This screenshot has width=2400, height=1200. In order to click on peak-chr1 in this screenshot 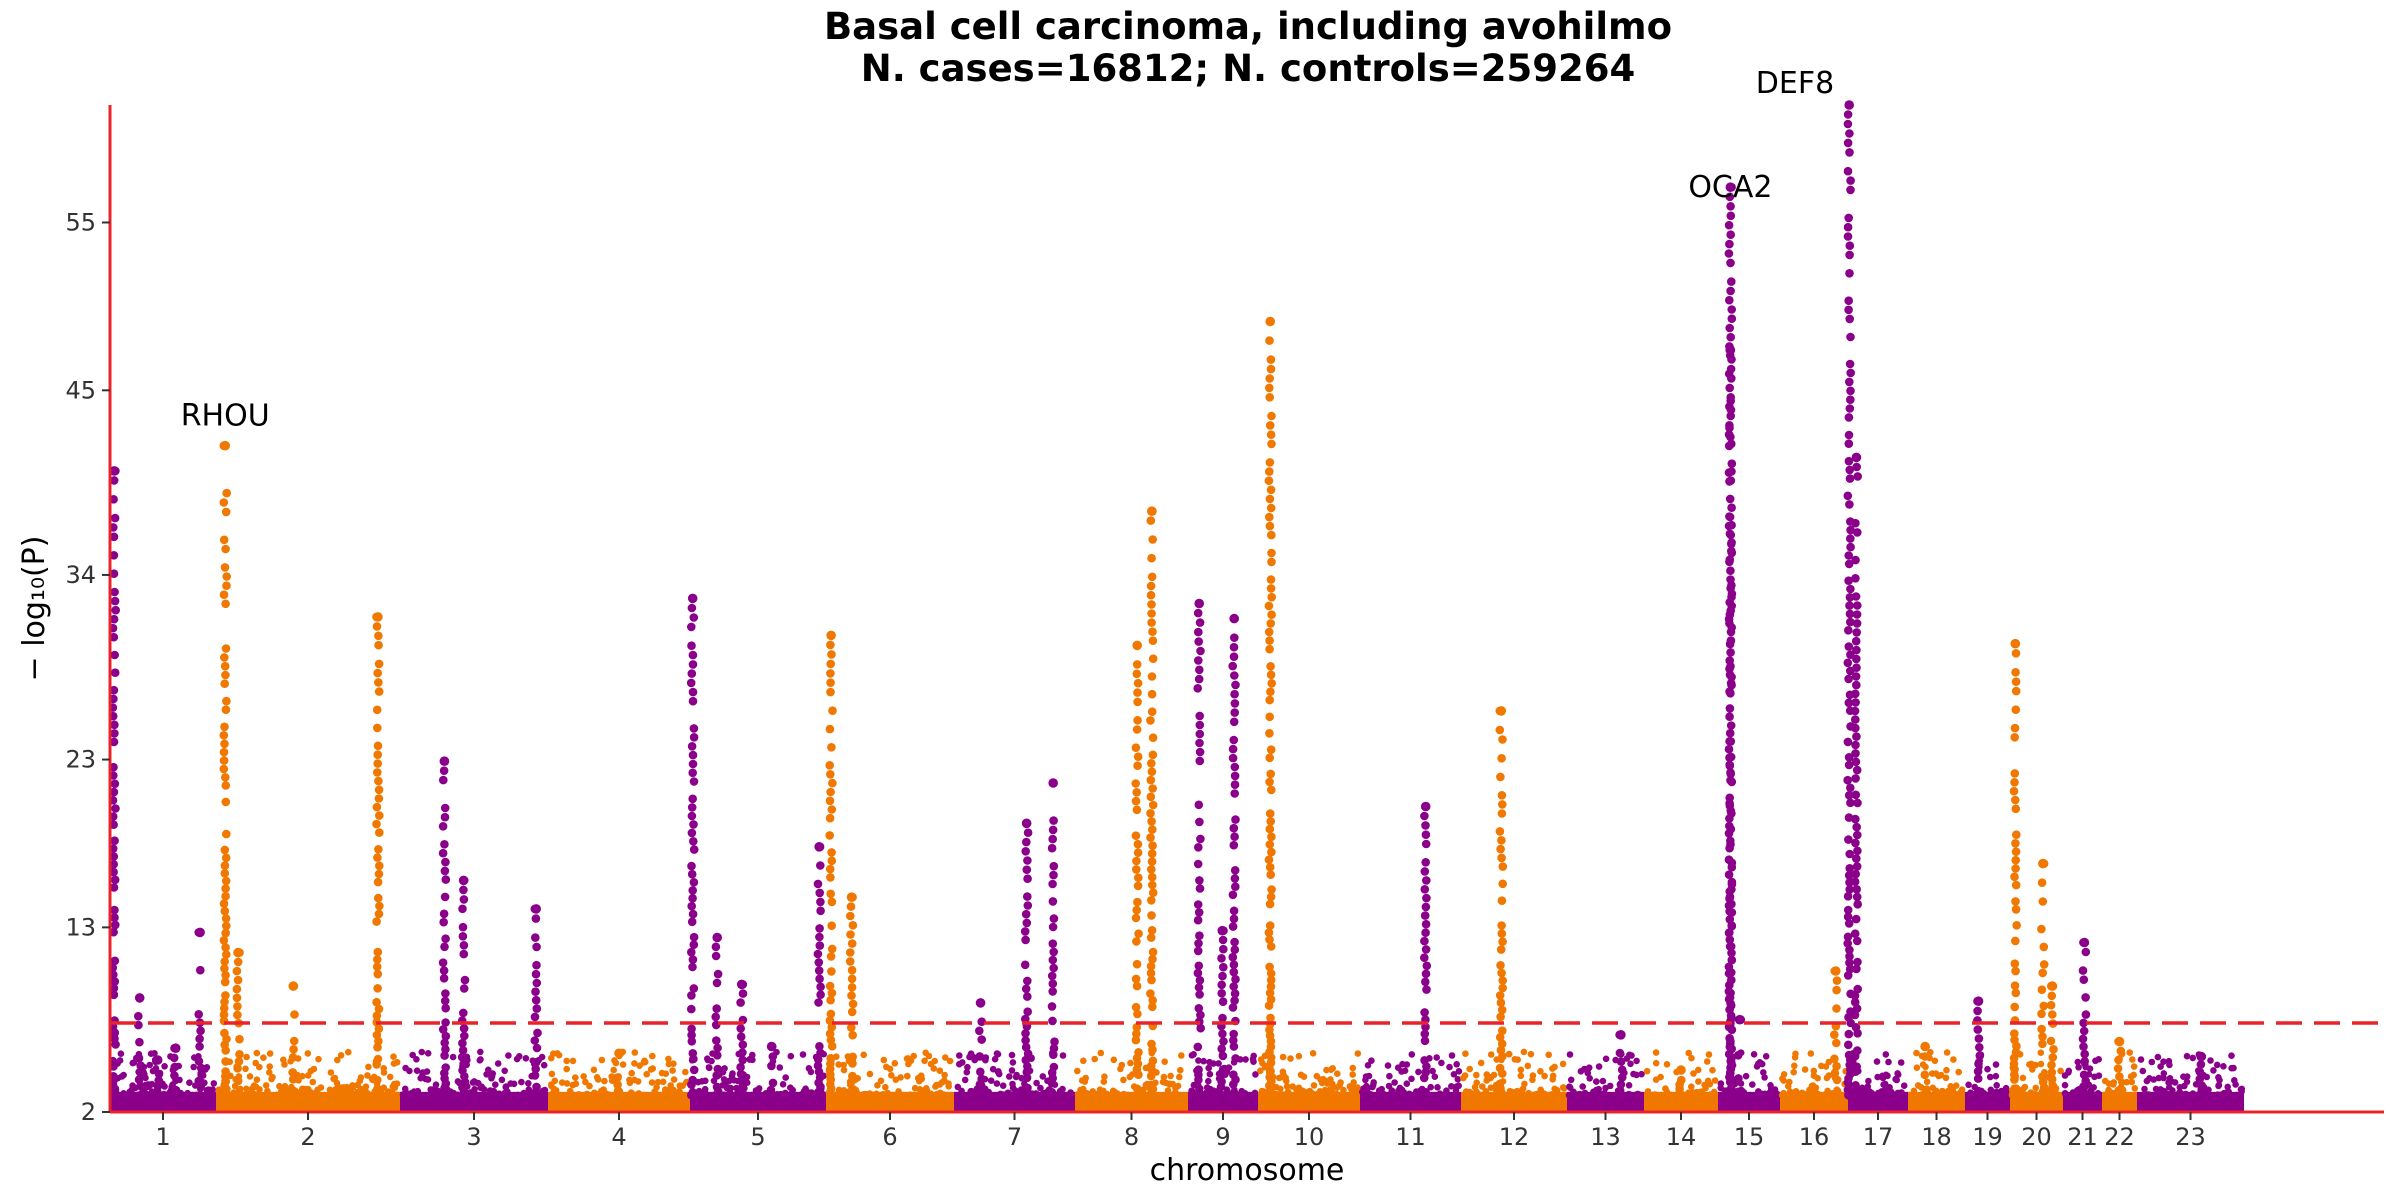, I will do `click(175, 1071)`.